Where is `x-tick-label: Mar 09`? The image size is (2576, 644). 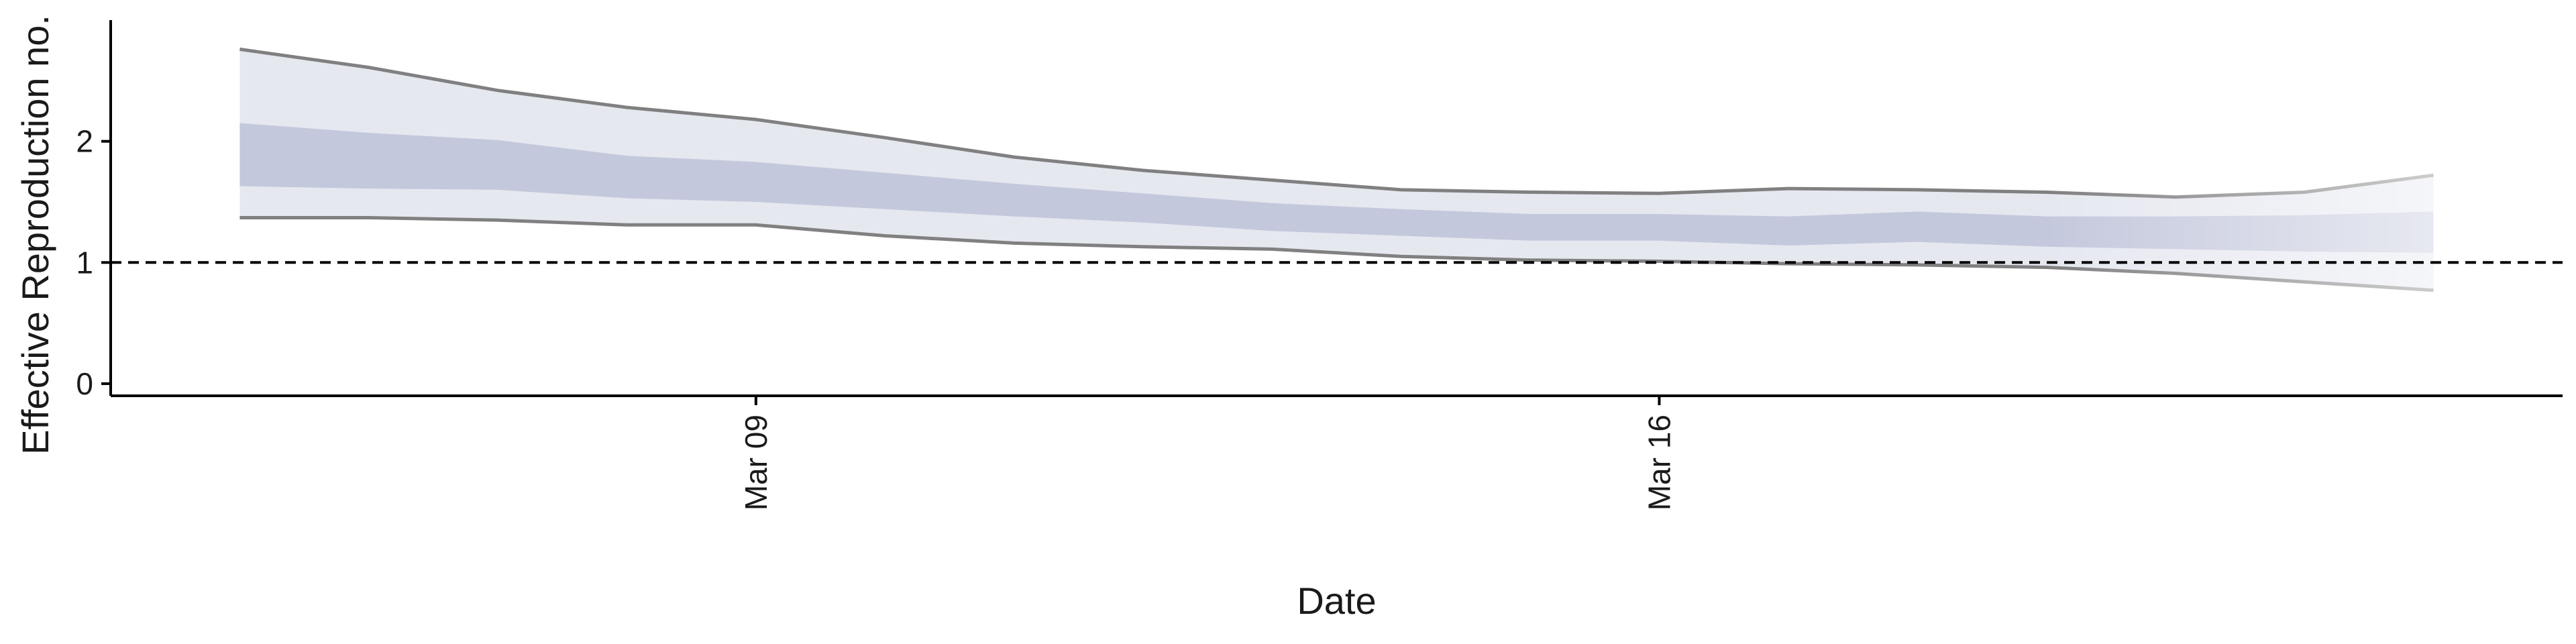 x-tick-label: Mar 09 is located at coordinates (756, 463).